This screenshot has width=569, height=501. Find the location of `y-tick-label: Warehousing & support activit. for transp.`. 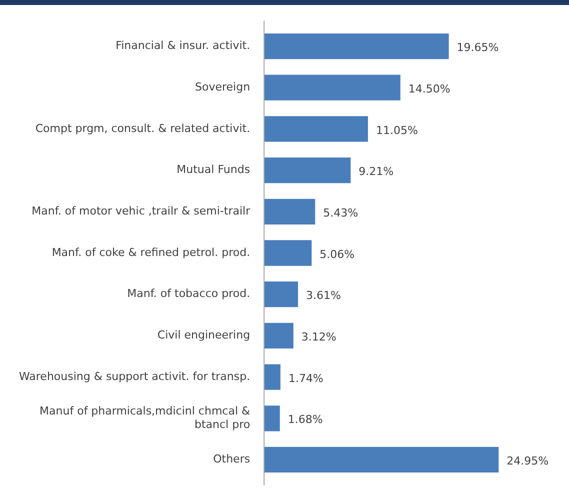

y-tick-label: Warehousing & support activit. for transp. is located at coordinates (134, 376).